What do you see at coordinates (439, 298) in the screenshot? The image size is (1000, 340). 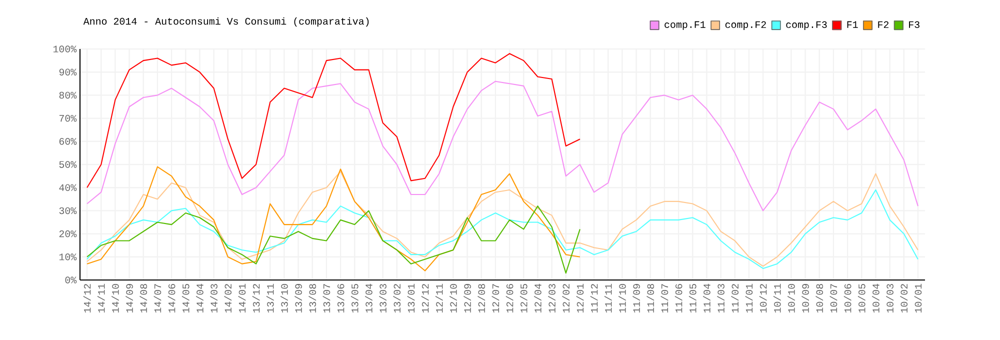 I see `x-tick-label: 12/11` at bounding box center [439, 298].